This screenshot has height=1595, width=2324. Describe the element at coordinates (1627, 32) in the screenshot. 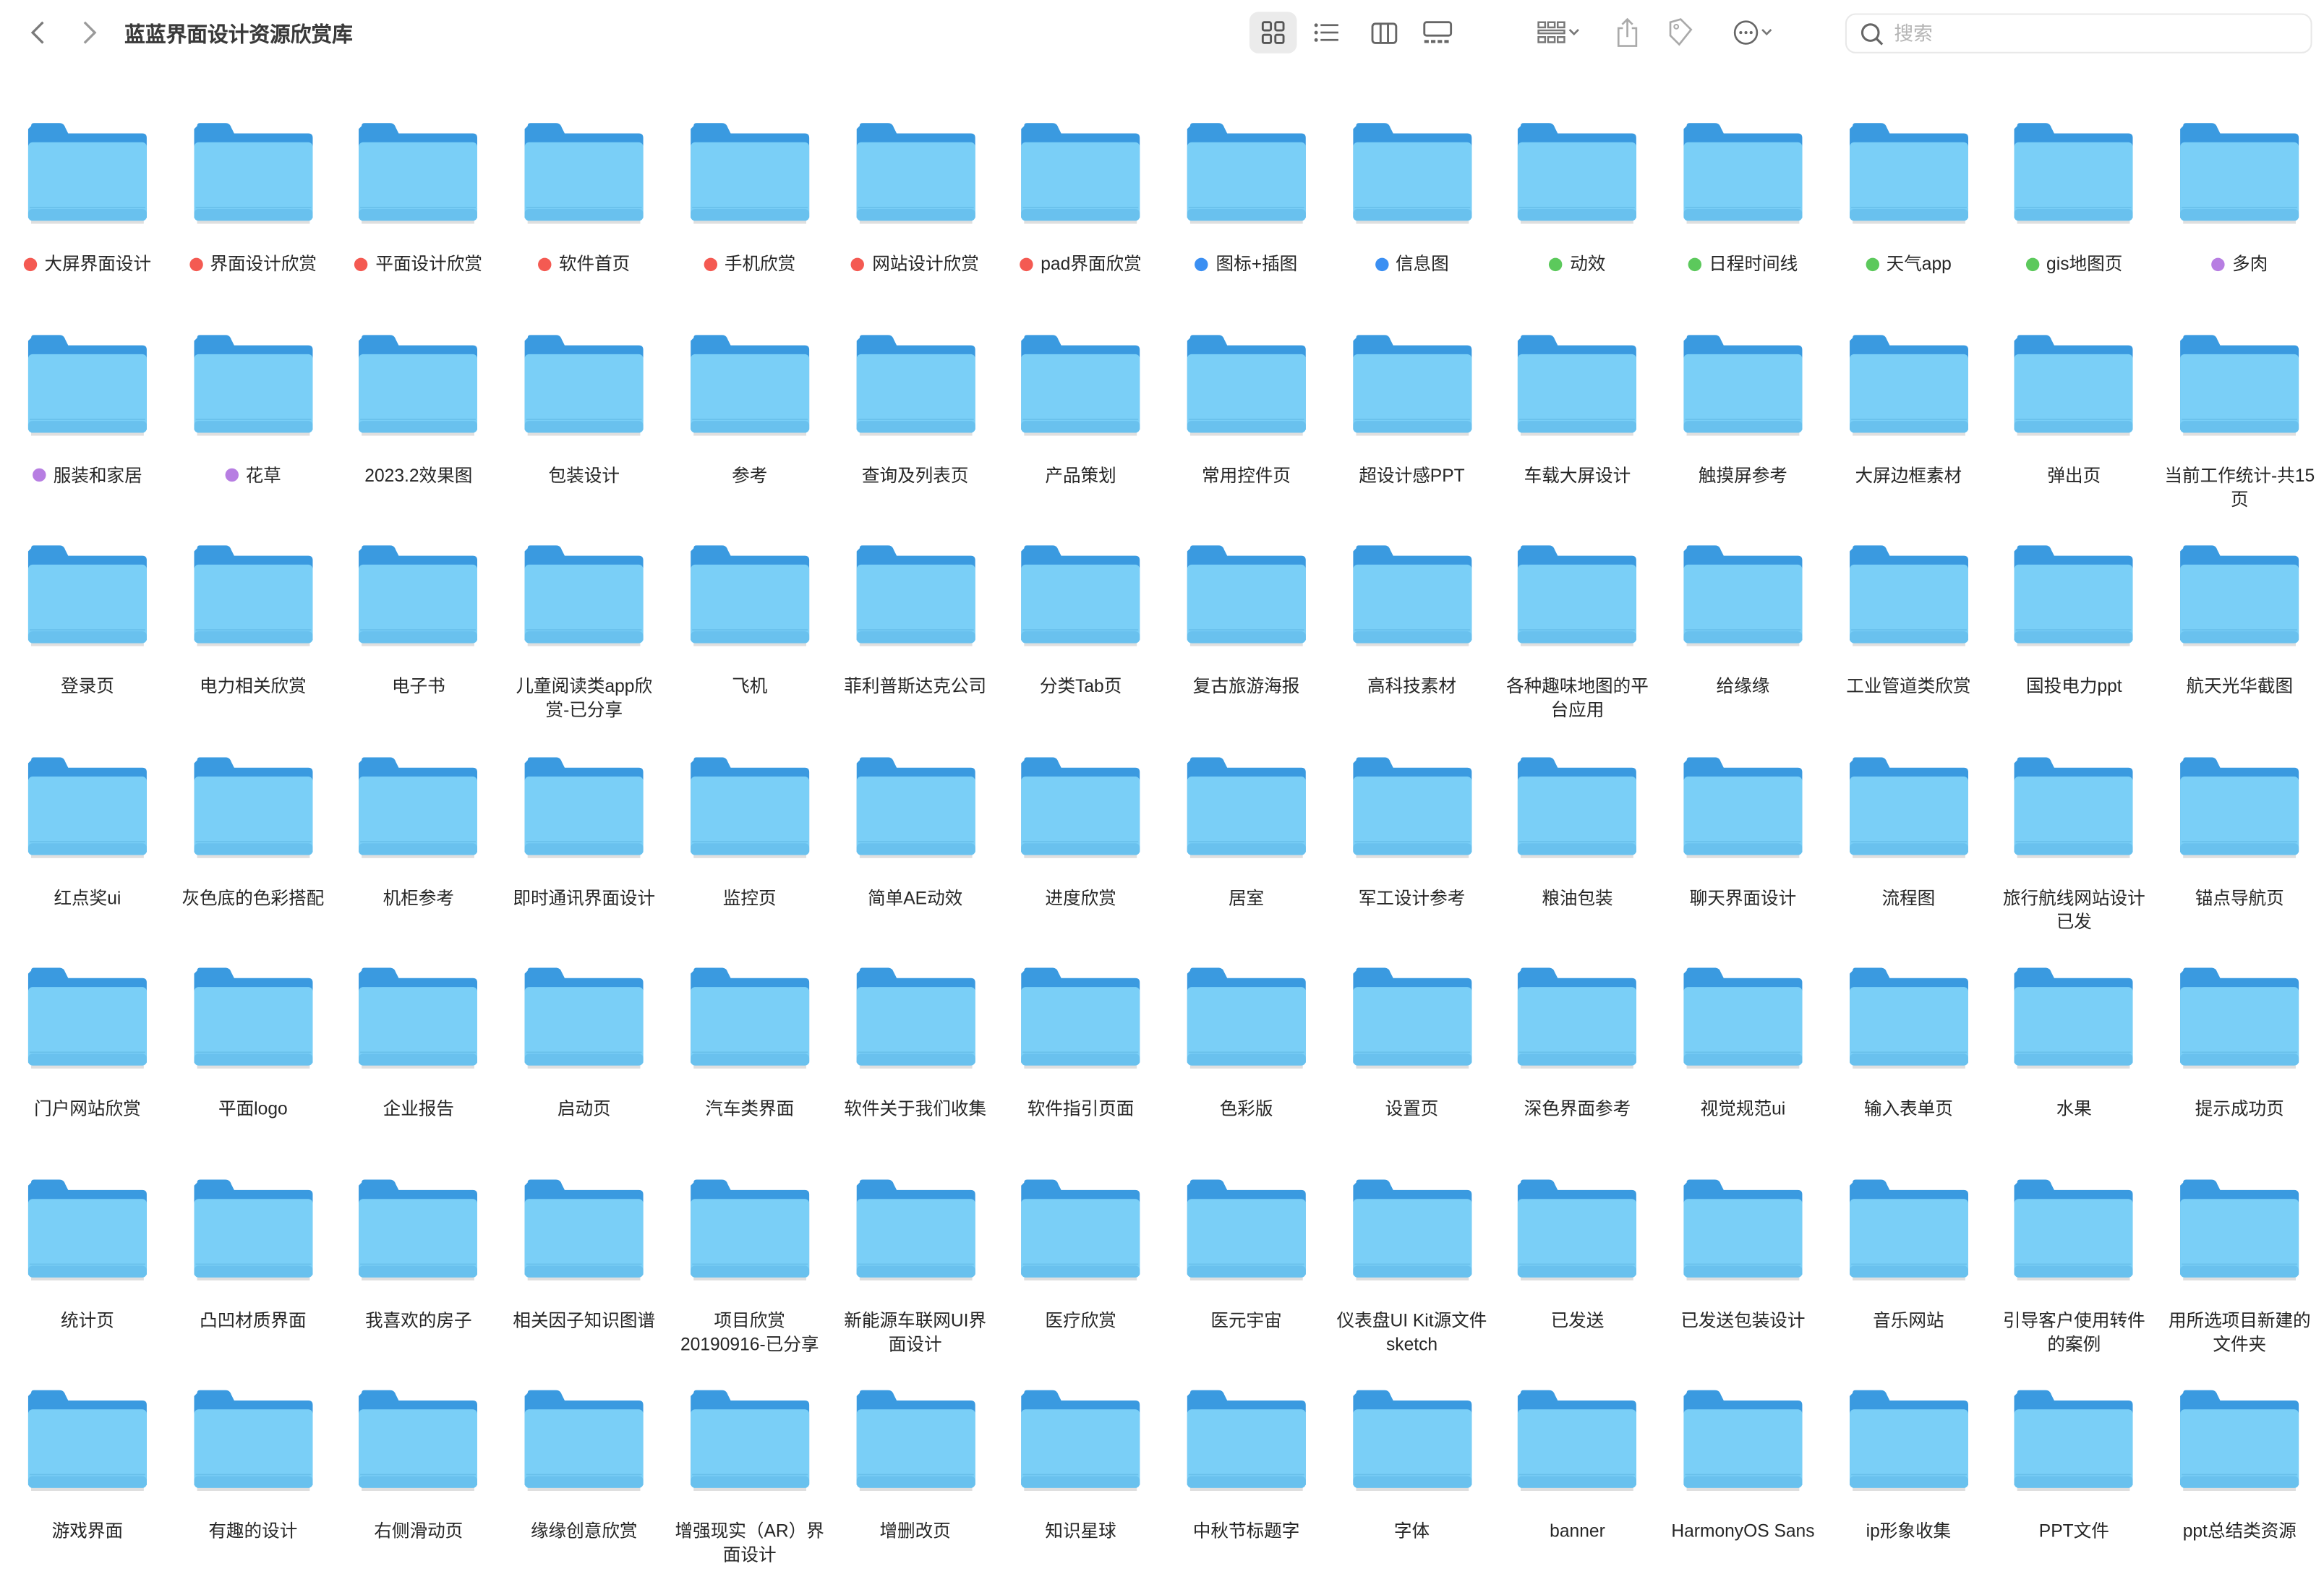

I see `share-button` at that location.